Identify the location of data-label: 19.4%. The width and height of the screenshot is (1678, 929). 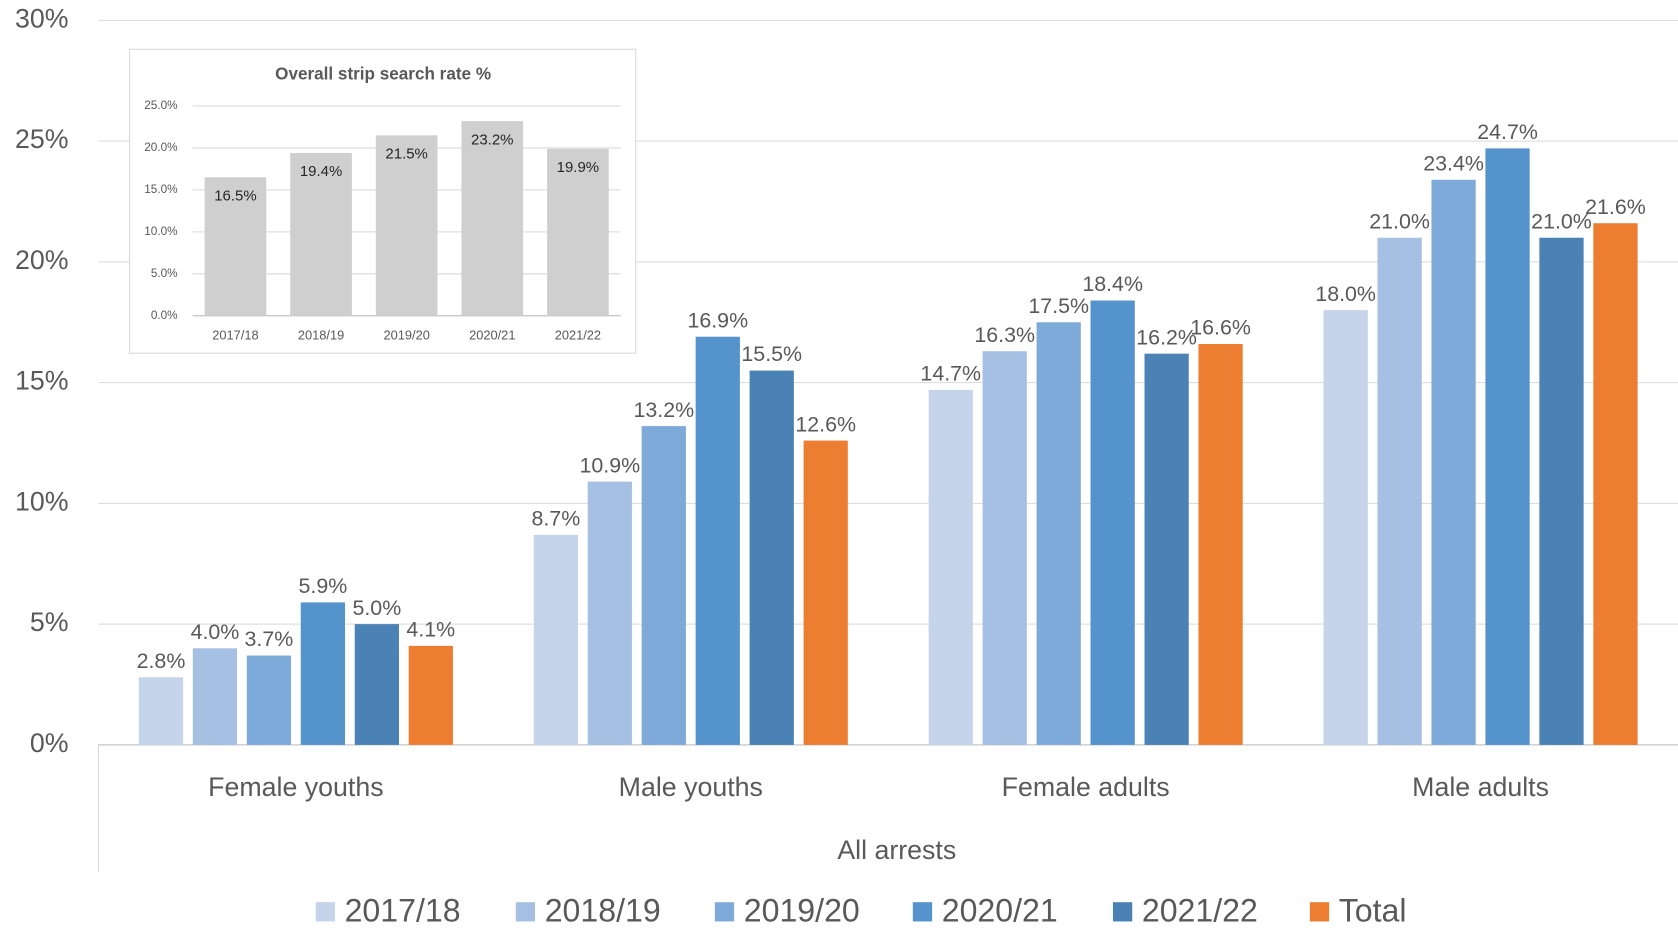
(321, 171).